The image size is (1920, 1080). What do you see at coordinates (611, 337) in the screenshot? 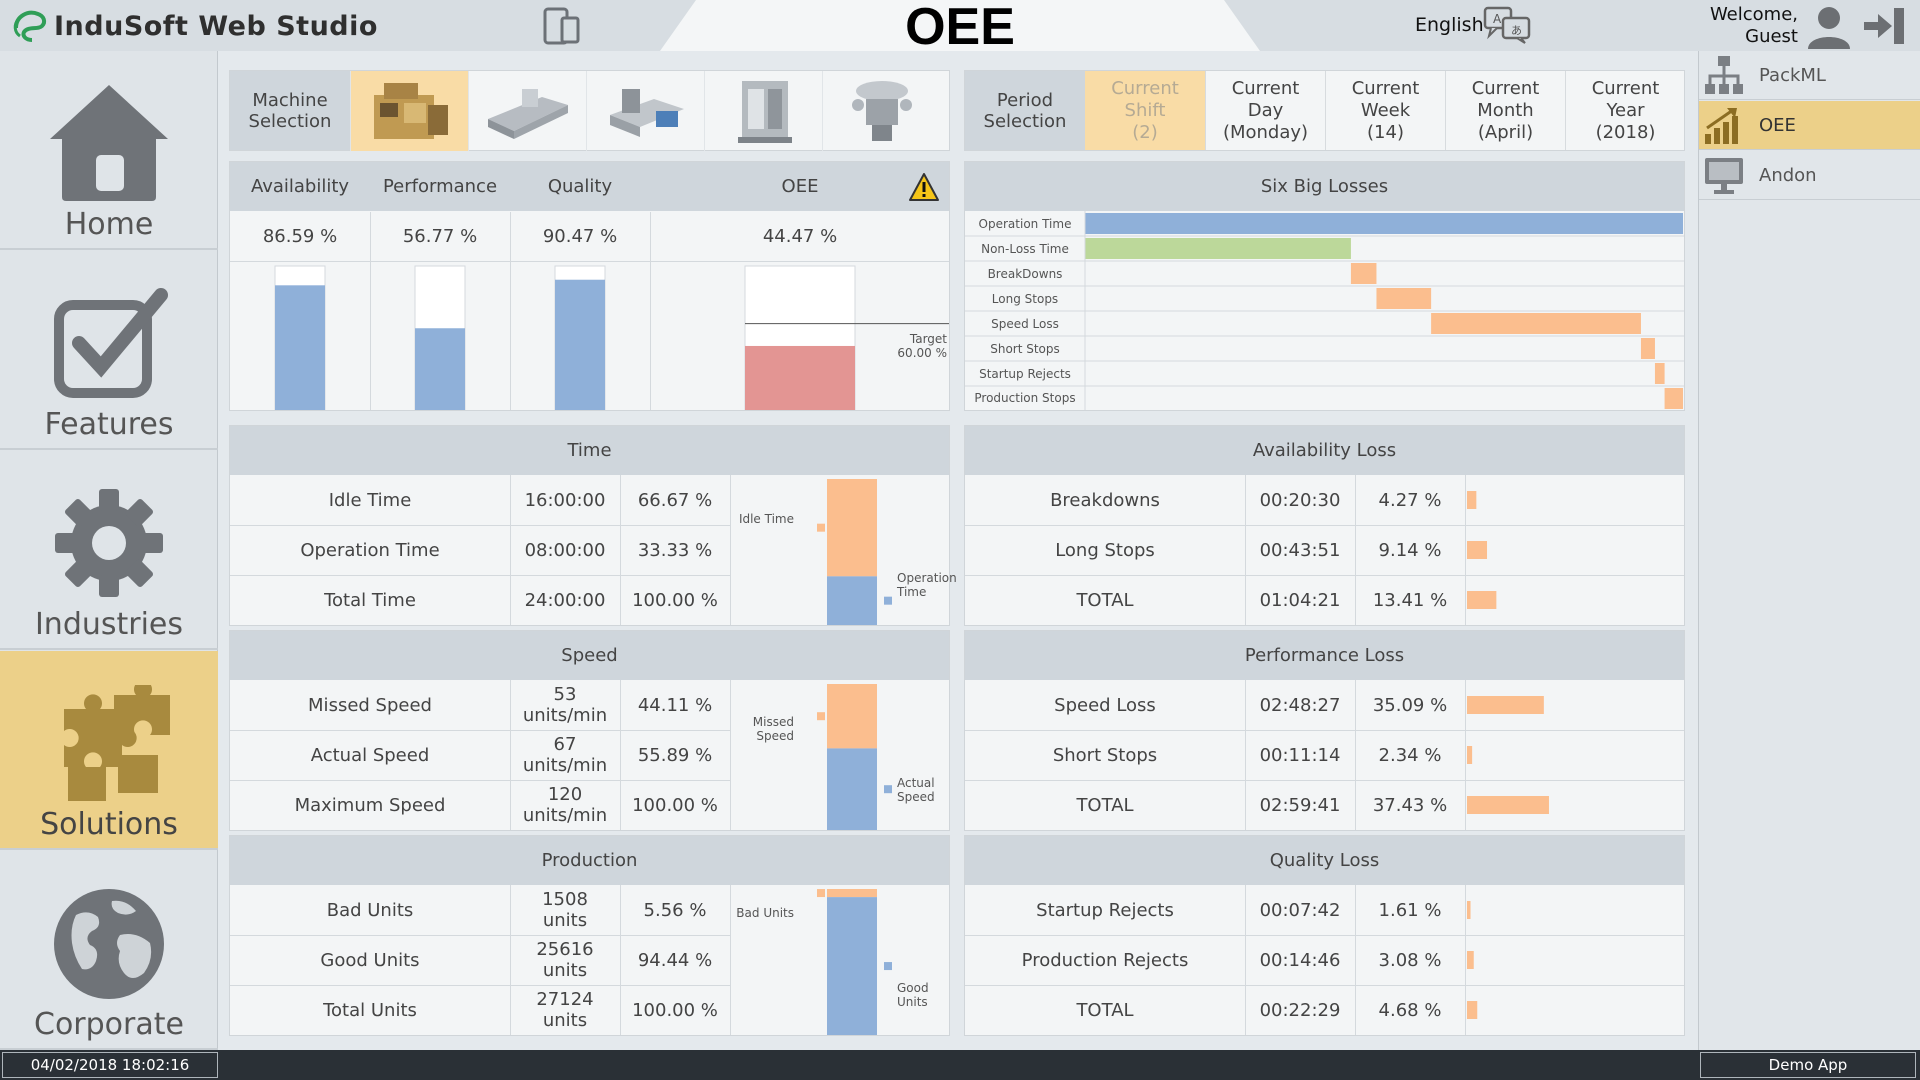
I see `kpi-bars` at bounding box center [611, 337].